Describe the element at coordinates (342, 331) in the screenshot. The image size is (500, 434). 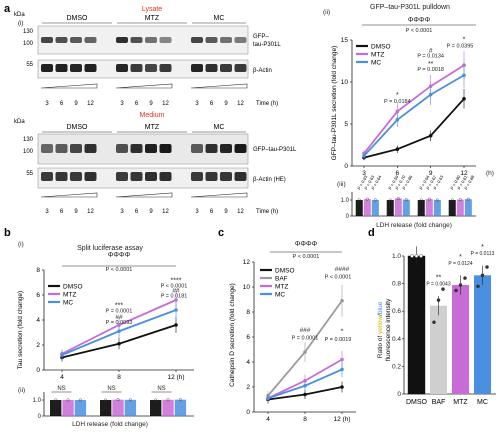
I see `sig-symbol: *` at that location.